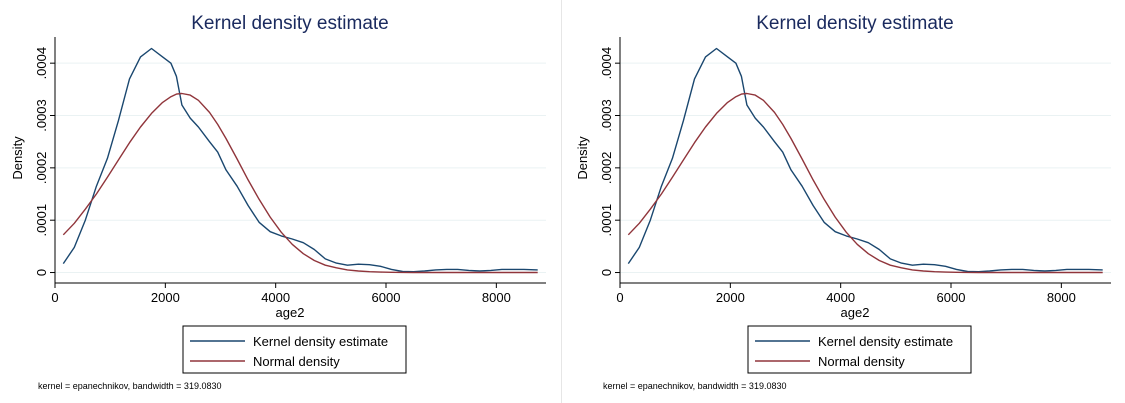  I want to click on panel-divider, so click(561, 201).